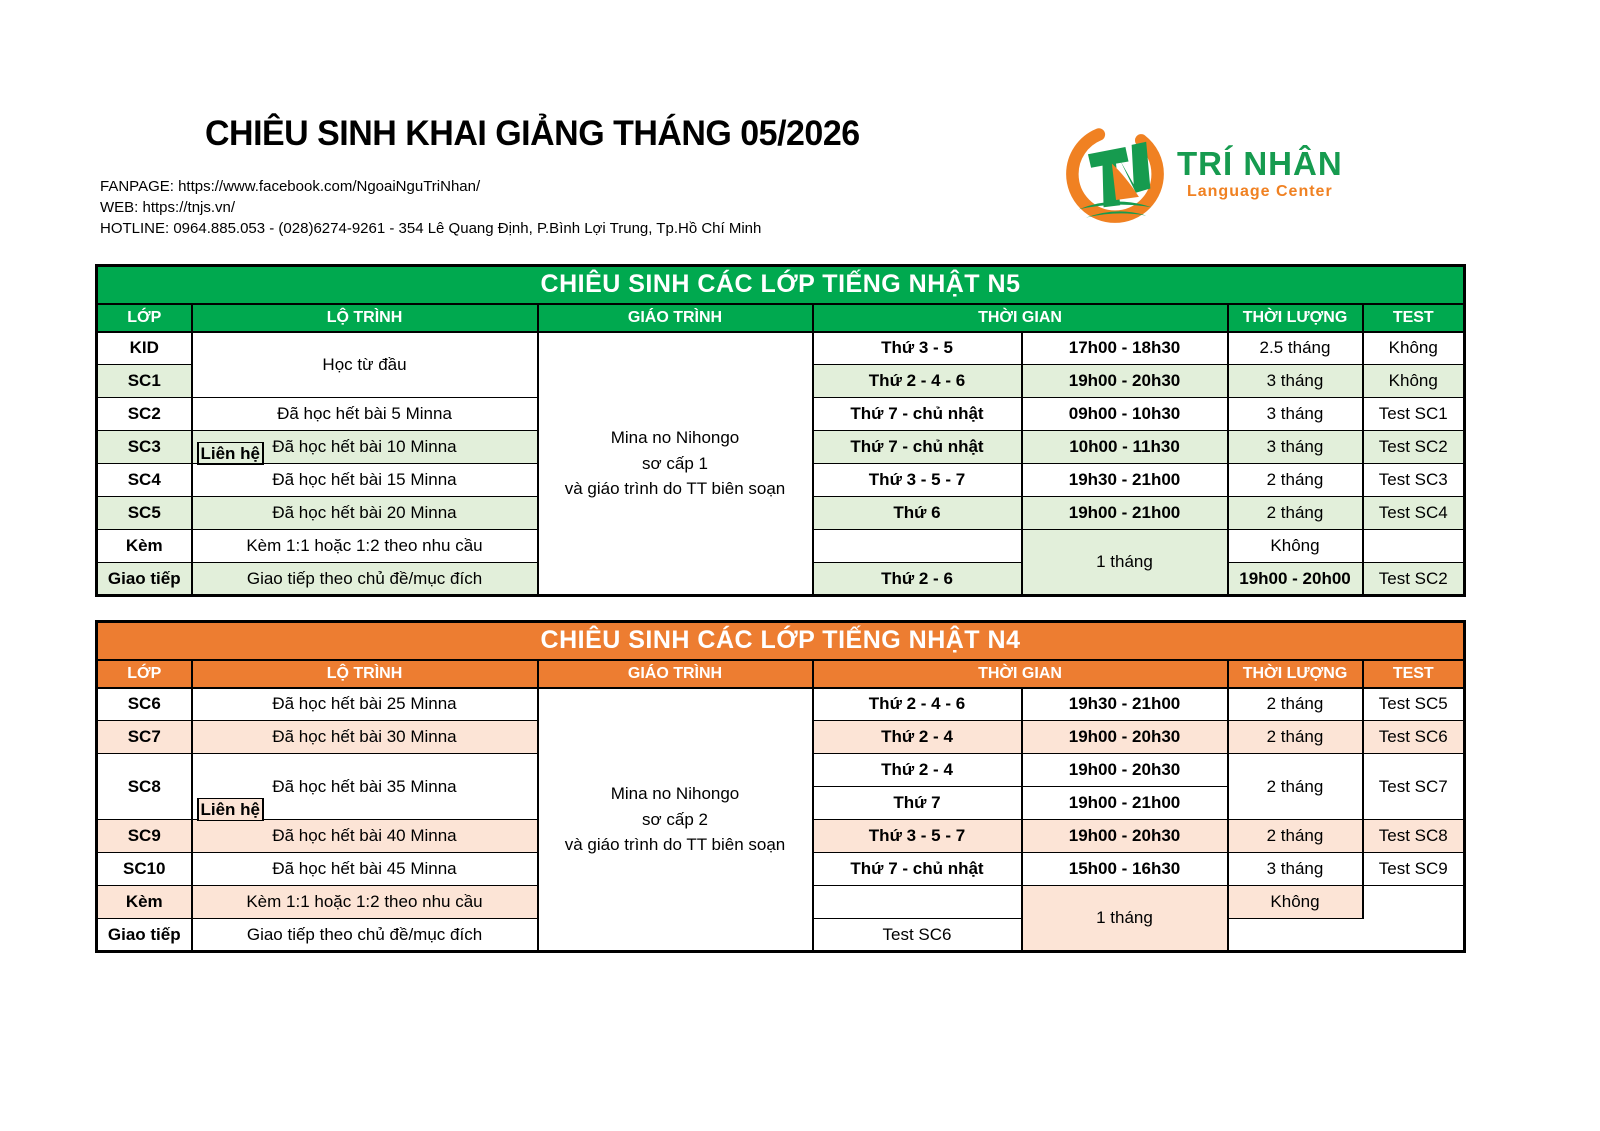 This screenshot has width=1600, height=1131. What do you see at coordinates (1259, 191) in the screenshot?
I see `logo-subtitle: Language Center` at bounding box center [1259, 191].